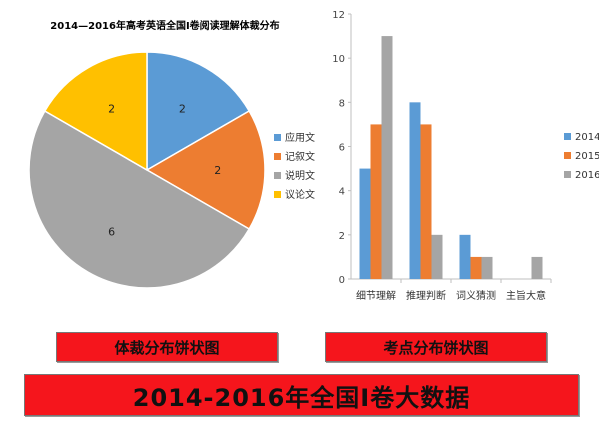 The image size is (599, 423). What do you see at coordinates (300, 137) in the screenshot?
I see `legend-label: 应用文` at bounding box center [300, 137].